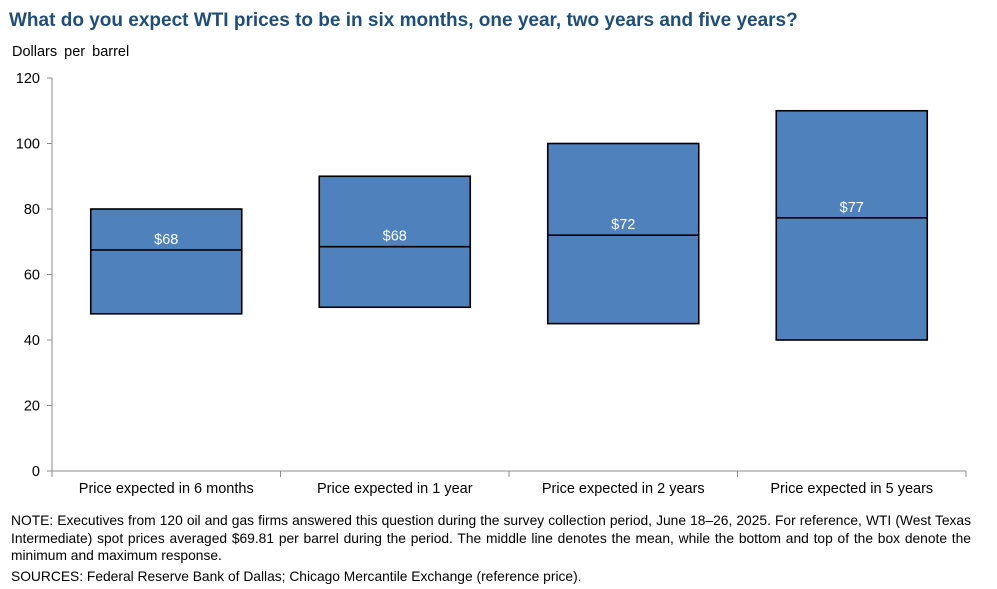  Describe the element at coordinates (28, 79) in the screenshot. I see `y-tick-label: 120` at that location.